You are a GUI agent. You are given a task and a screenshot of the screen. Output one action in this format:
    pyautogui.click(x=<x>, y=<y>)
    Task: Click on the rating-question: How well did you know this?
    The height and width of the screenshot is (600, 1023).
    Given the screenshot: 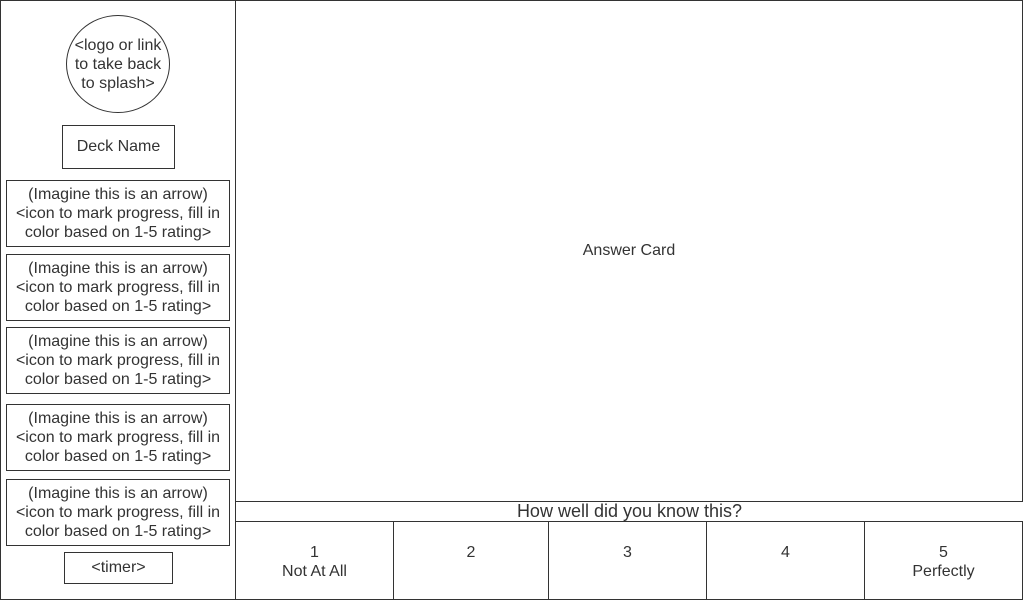 What is the action you would take?
    pyautogui.click(x=629, y=511)
    